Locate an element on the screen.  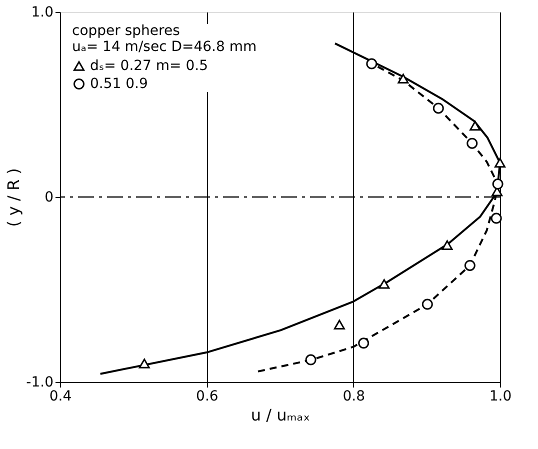
x-tick-label: 0.8 is located at coordinates (353, 396).